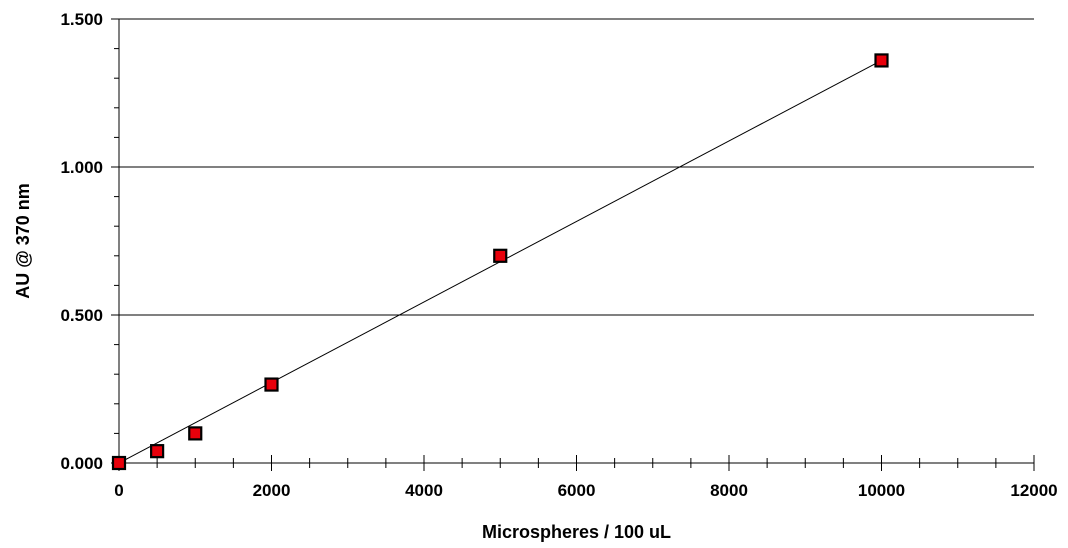  What do you see at coordinates (1033, 490) in the screenshot?
I see `x-tick-label: 12000` at bounding box center [1033, 490].